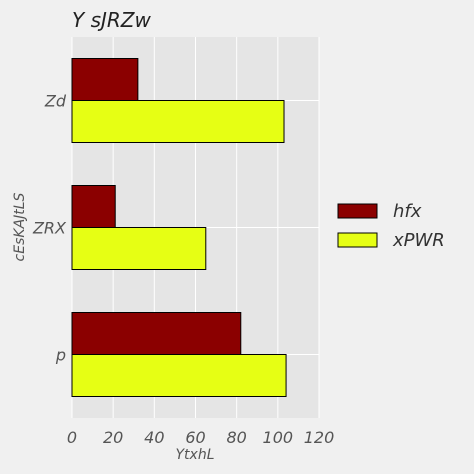 This screenshot has height=474, width=474. I want to click on y-tick-label: ZRX, so click(49, 228).